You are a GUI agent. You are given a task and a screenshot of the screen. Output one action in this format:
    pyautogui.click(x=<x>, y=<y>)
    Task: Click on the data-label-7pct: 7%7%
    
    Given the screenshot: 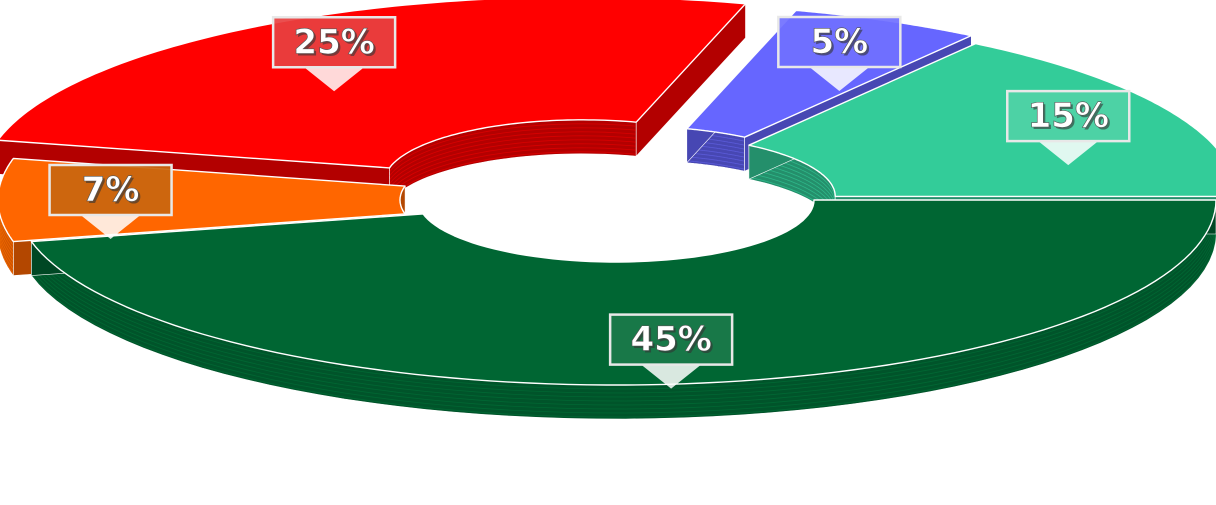 What is the action you would take?
    pyautogui.click(x=110, y=201)
    